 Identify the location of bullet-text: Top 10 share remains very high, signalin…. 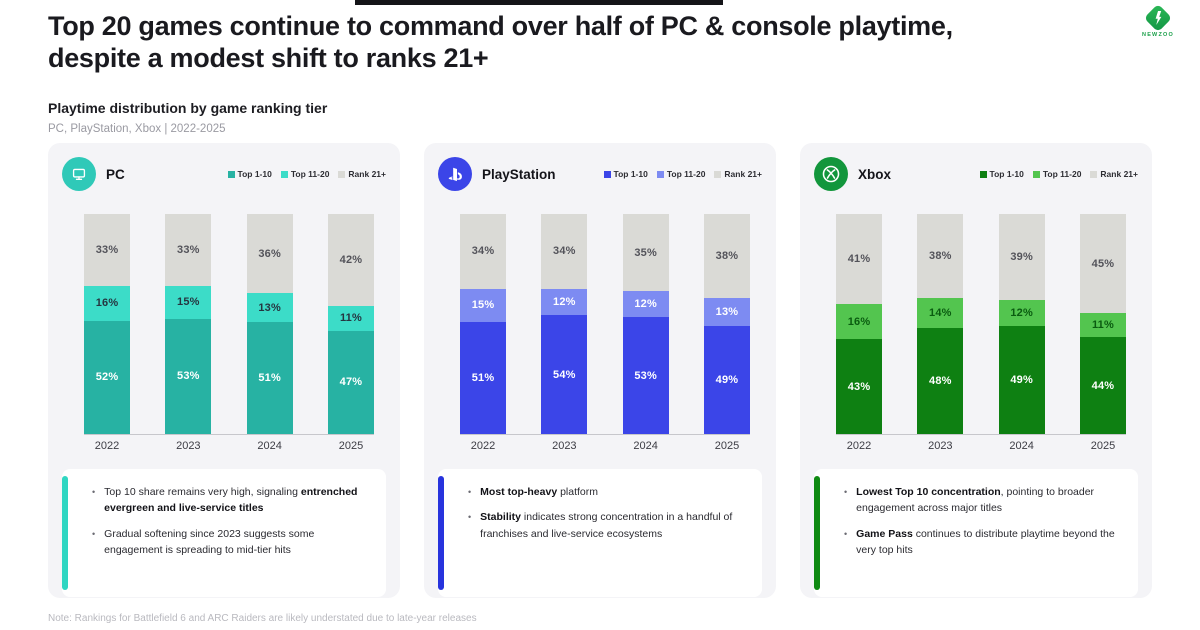
(231, 500).